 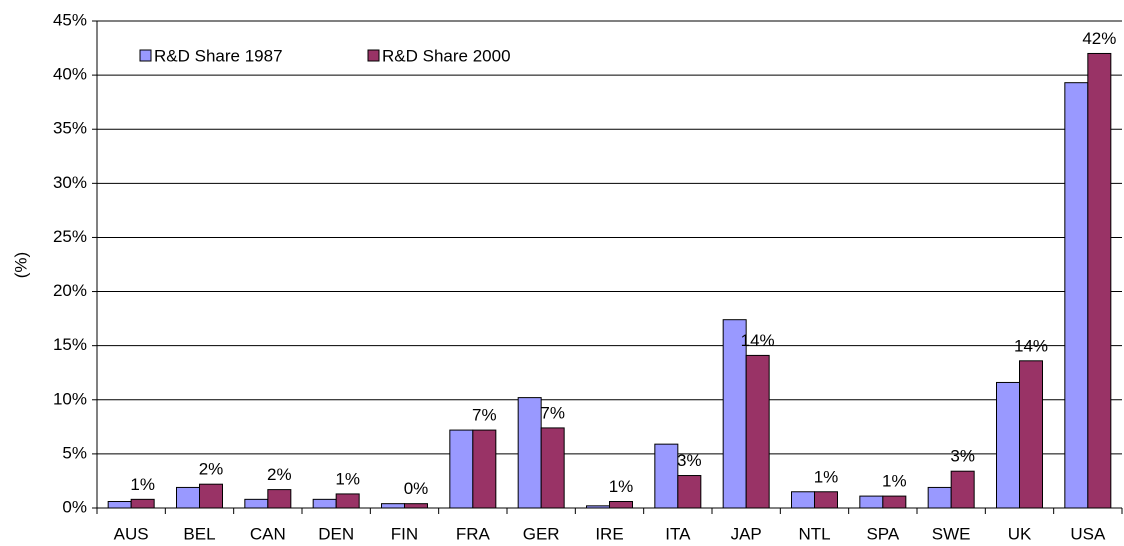 What do you see at coordinates (416, 488) in the screenshot?
I see `data-label: 0%` at bounding box center [416, 488].